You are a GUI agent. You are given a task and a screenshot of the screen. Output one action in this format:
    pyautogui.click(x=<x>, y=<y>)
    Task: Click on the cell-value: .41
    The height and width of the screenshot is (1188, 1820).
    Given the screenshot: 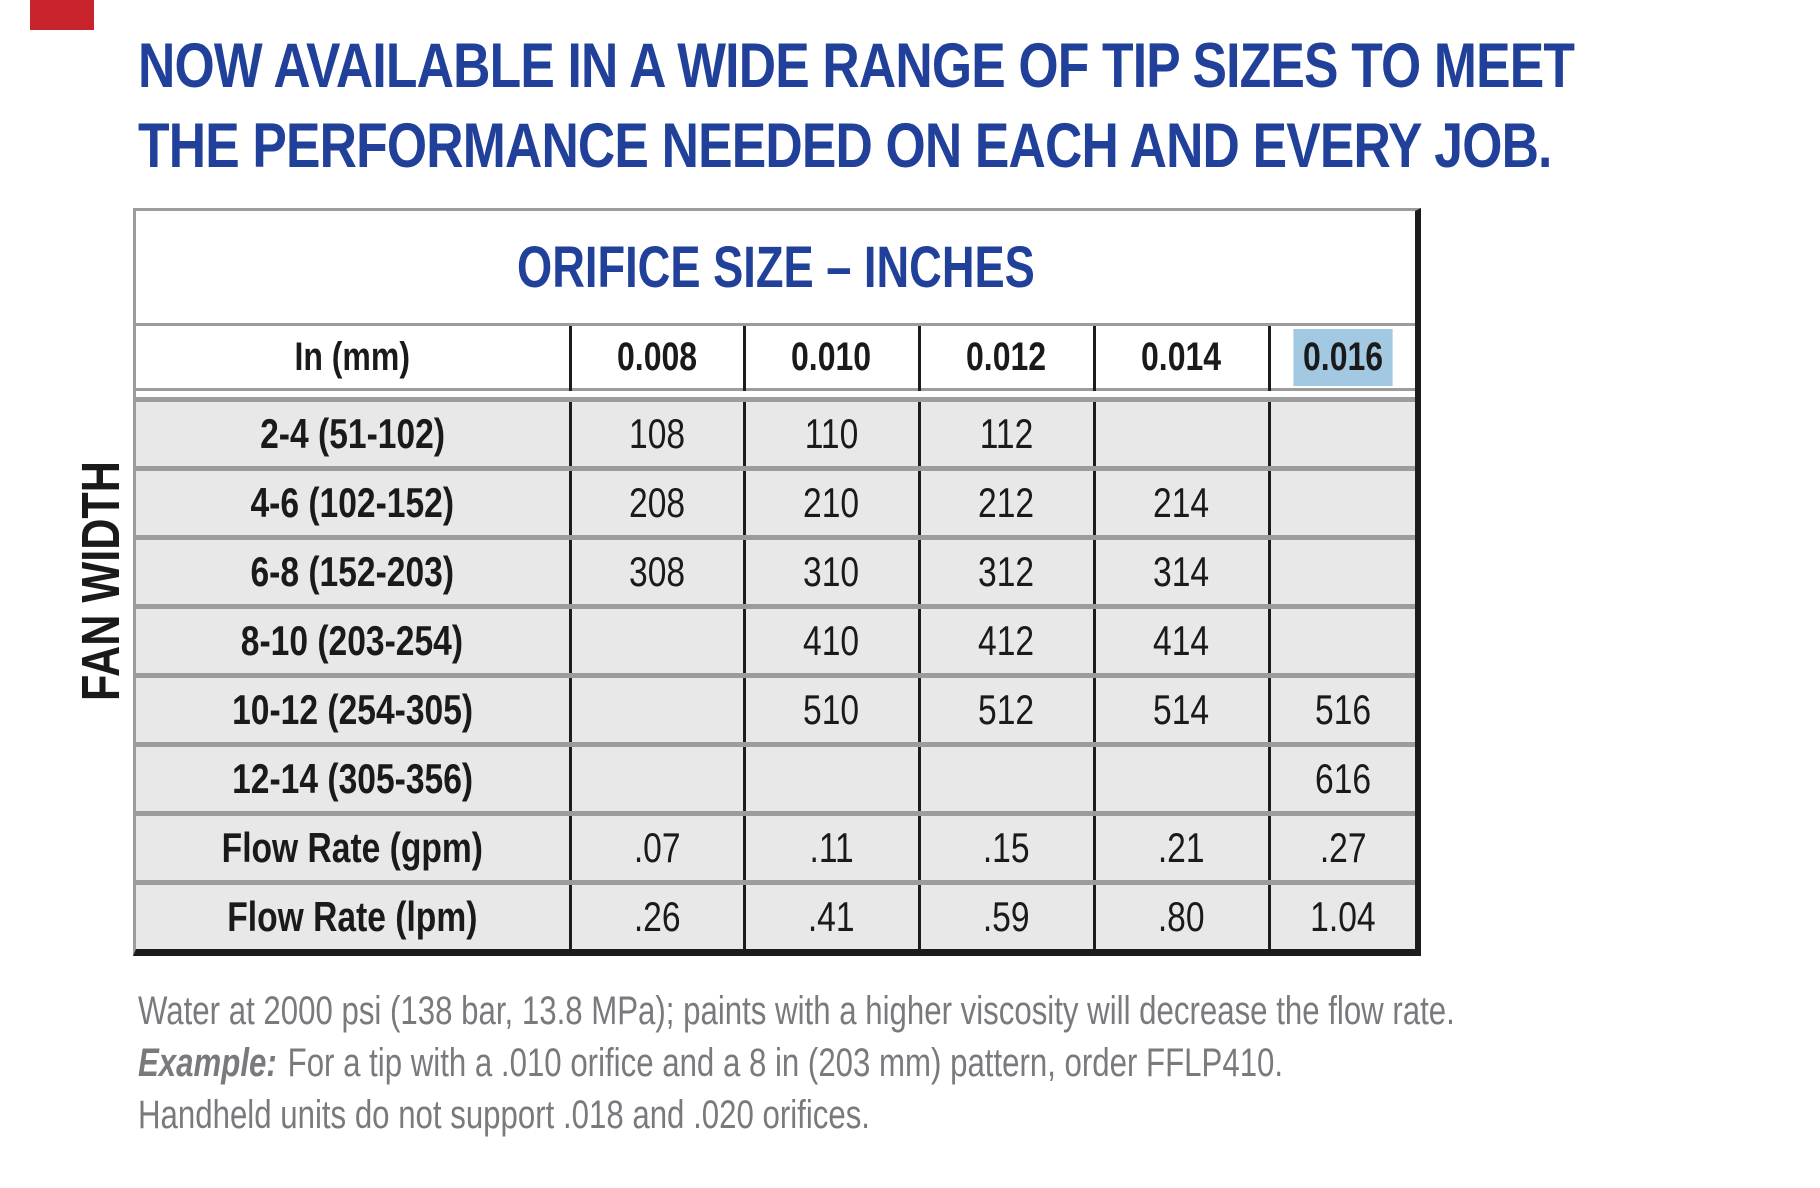 What is the action you would take?
    pyautogui.click(x=830, y=914)
    